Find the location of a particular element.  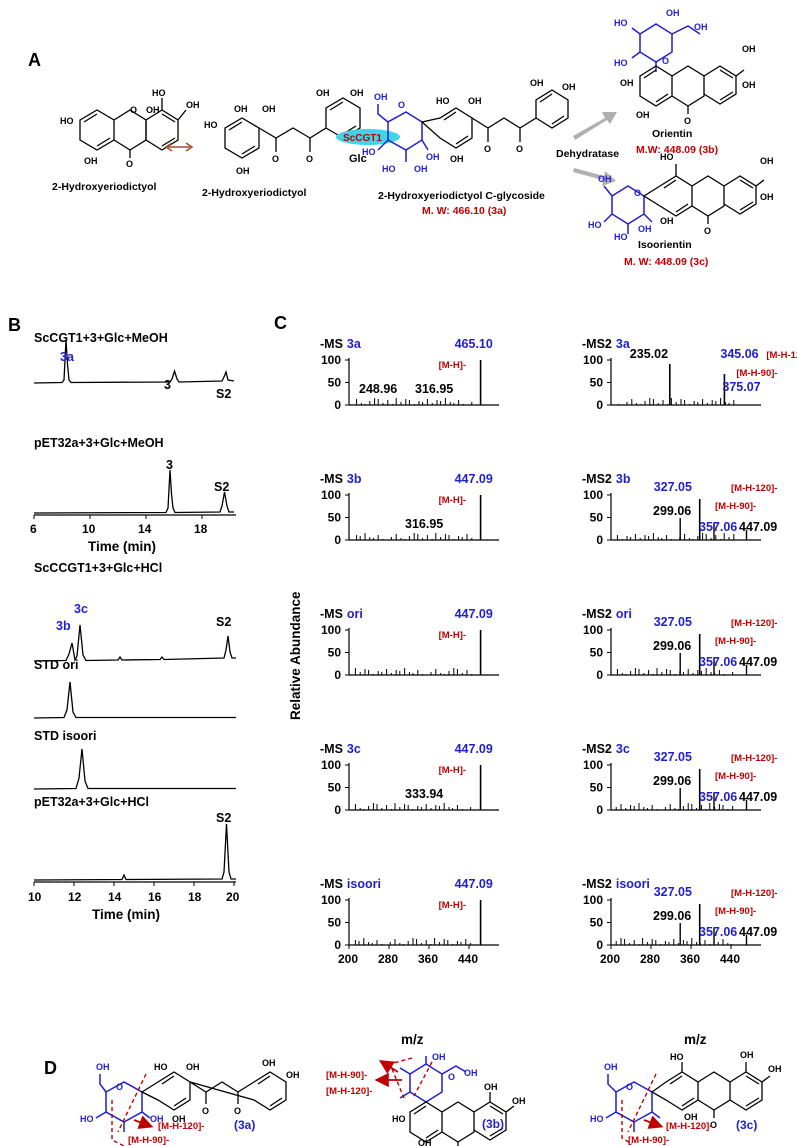

peak-mz-label: 333.94 is located at coordinates (424, 794).